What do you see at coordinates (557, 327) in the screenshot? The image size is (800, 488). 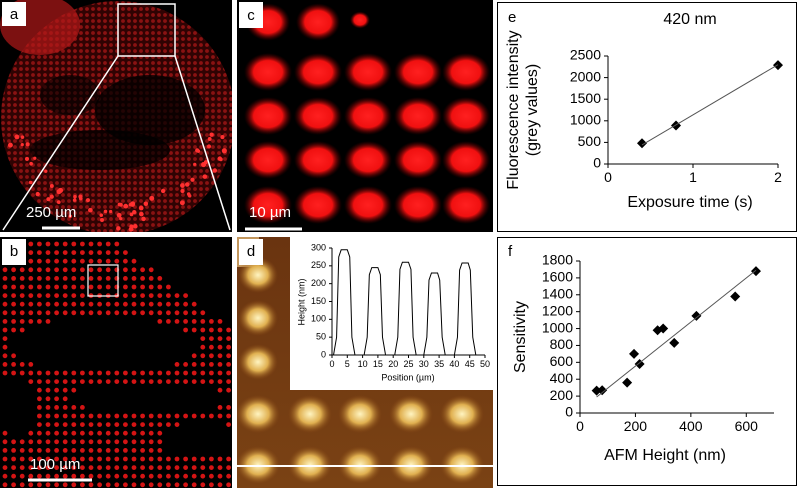 I see `y-tick-label: 1000` at bounding box center [557, 327].